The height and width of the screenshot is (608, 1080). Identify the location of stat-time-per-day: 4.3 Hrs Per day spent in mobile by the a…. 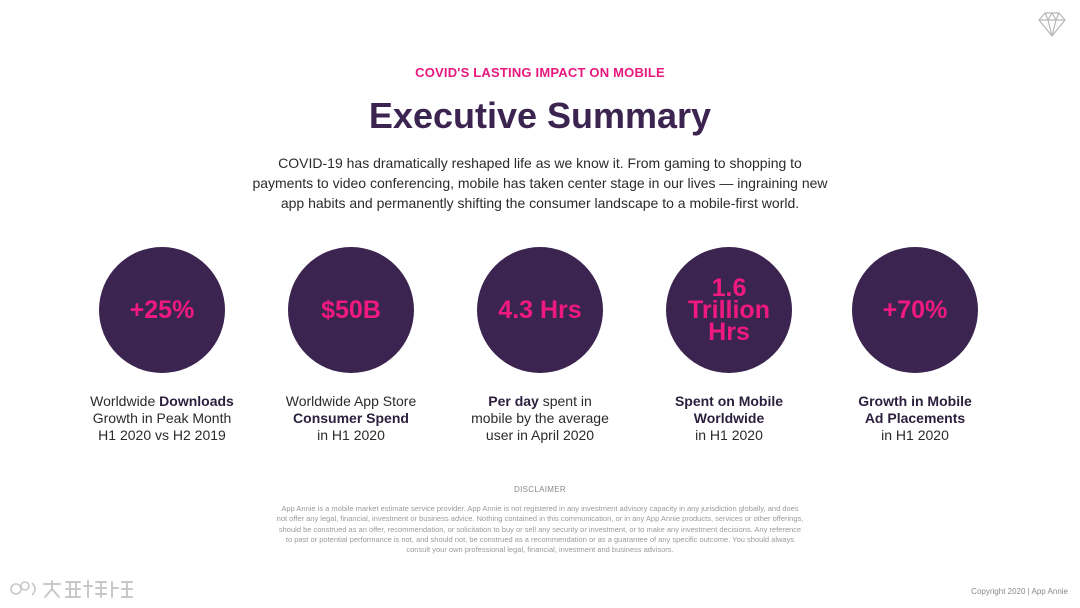
(540, 345).